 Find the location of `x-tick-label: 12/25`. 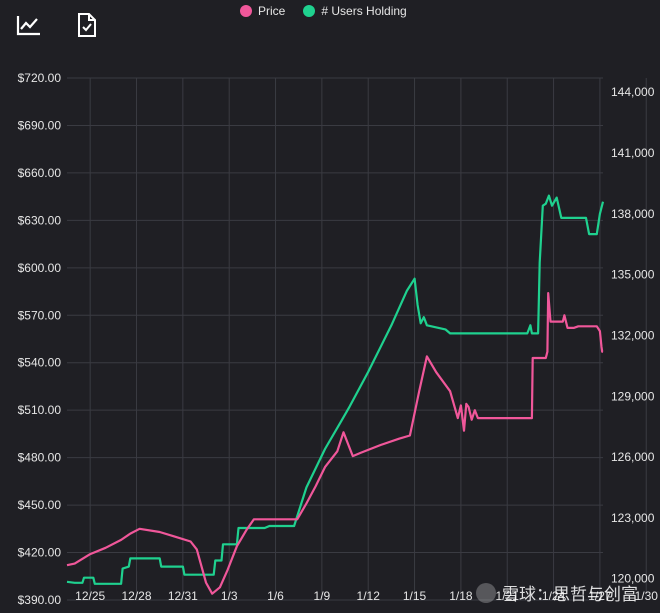

x-tick-label: 12/25 is located at coordinates (90, 596).